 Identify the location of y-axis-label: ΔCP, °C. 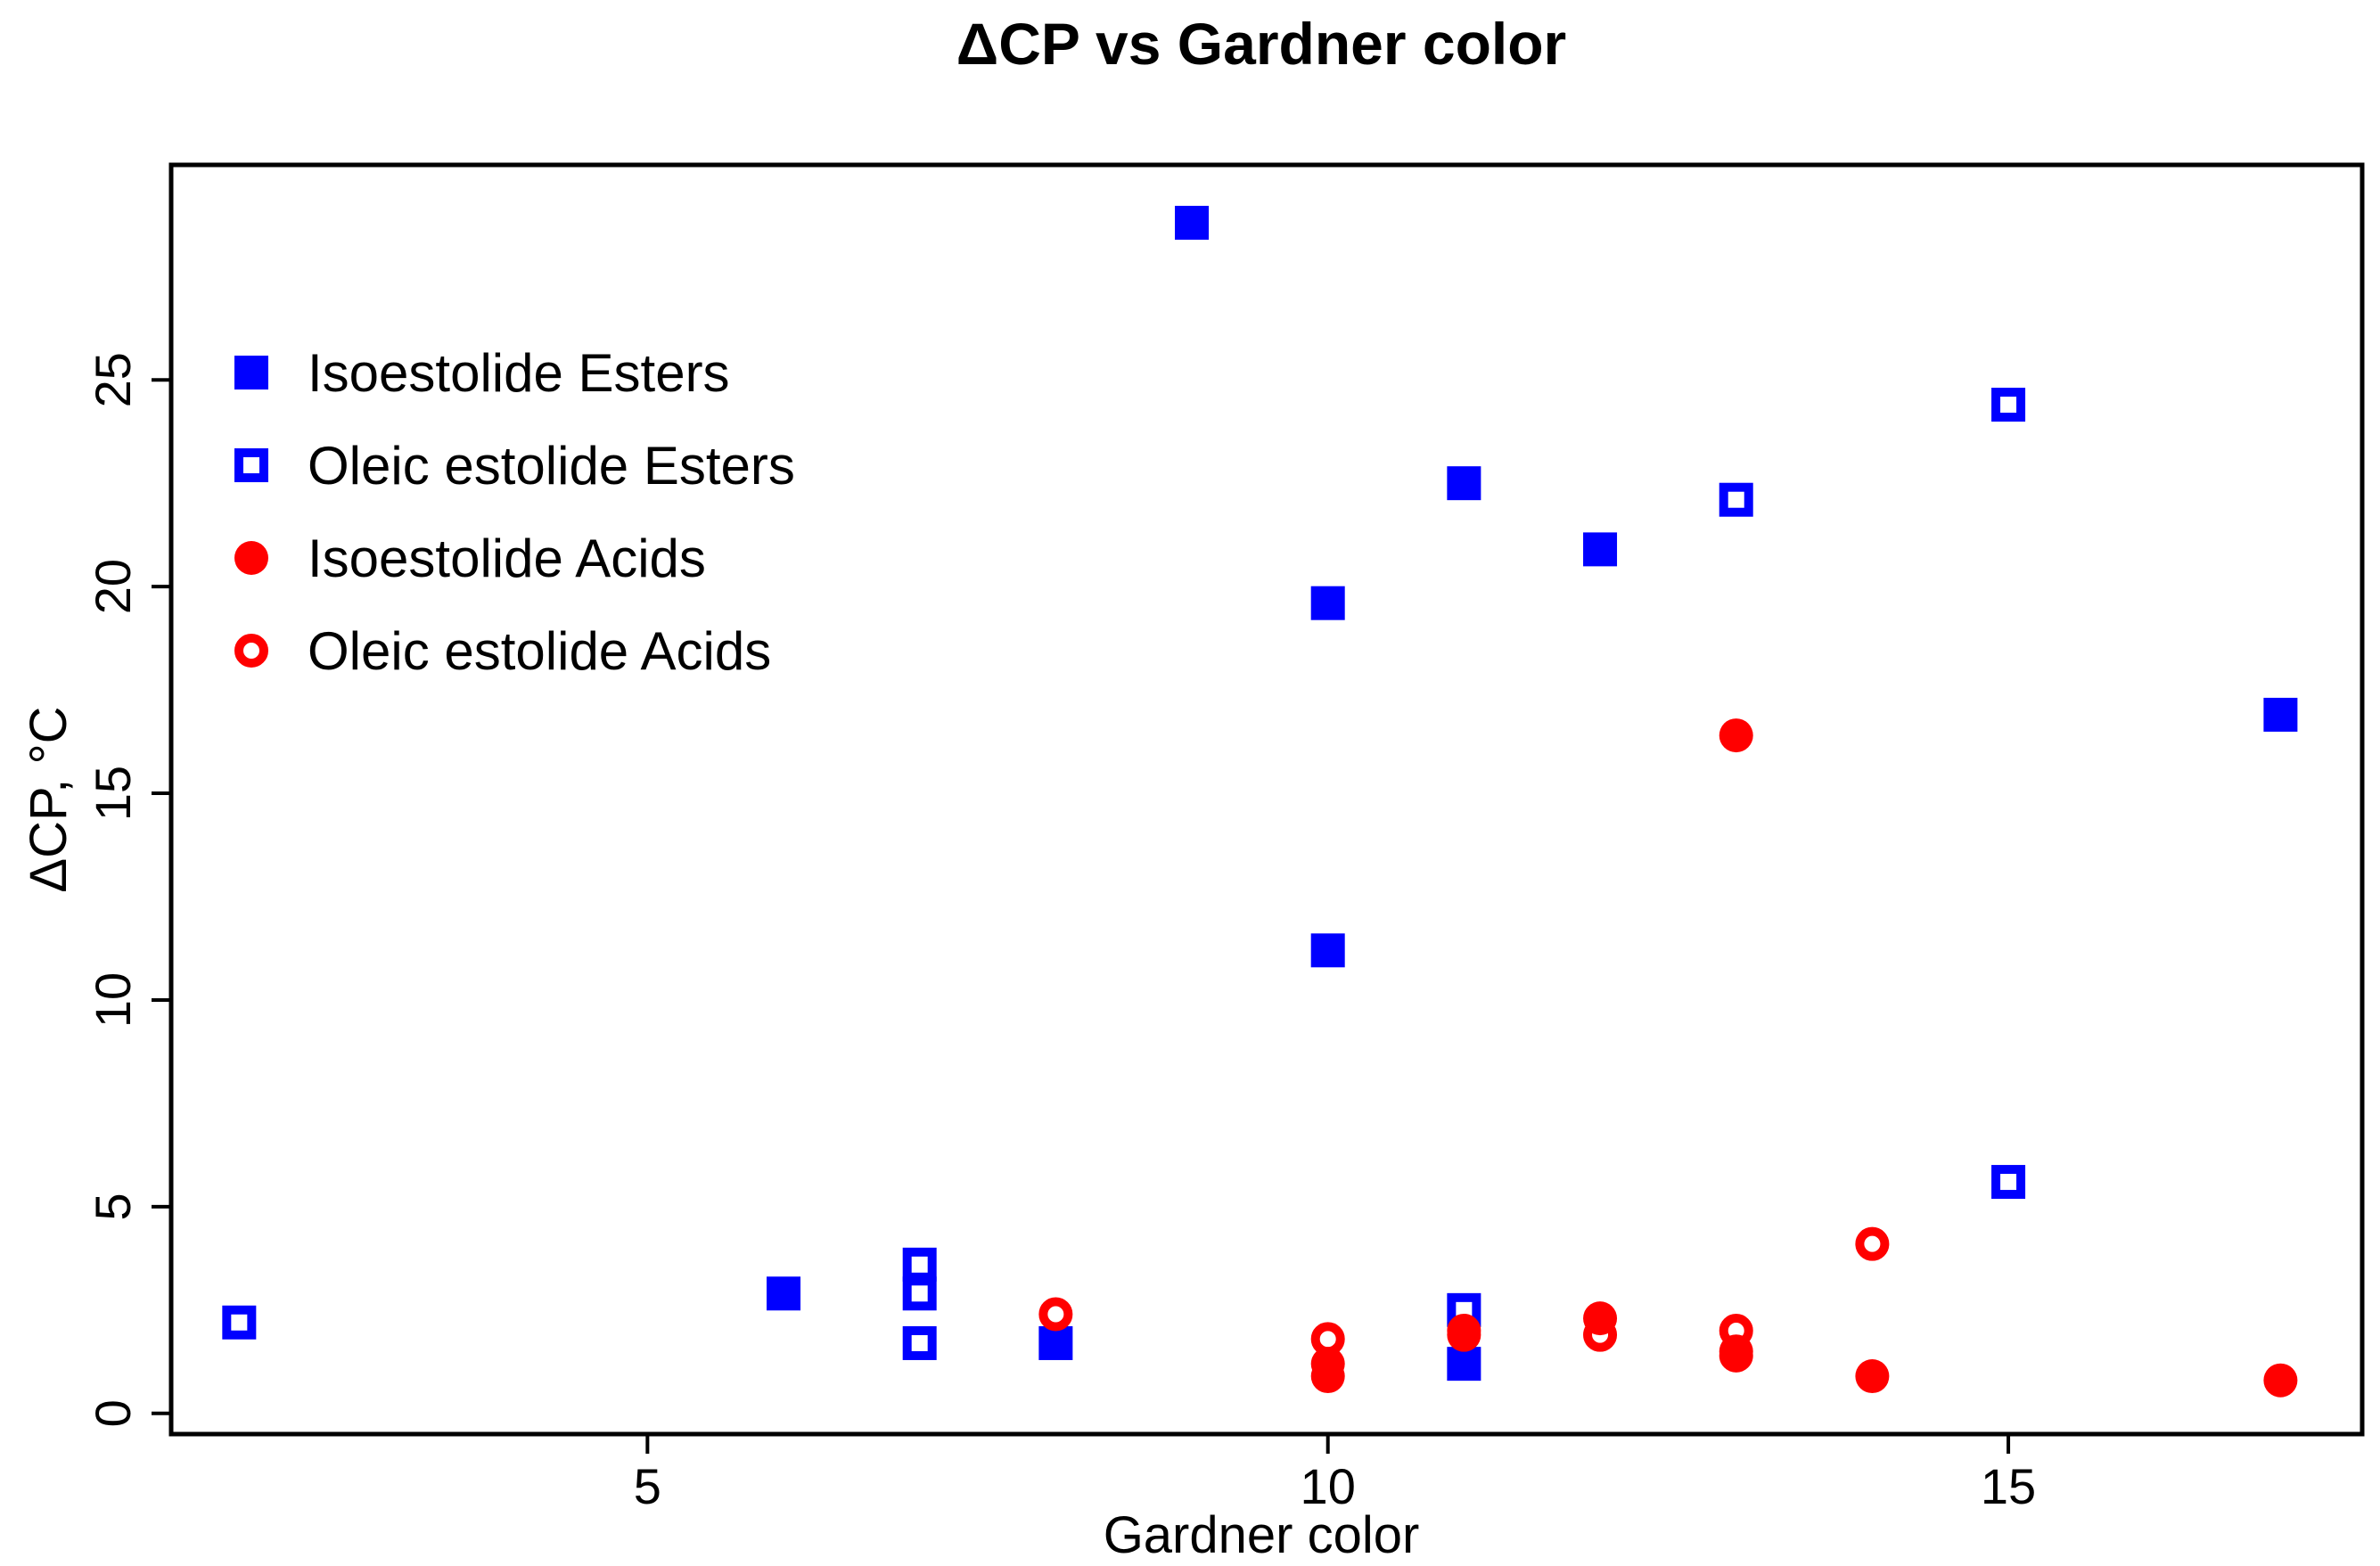
(49, 799).